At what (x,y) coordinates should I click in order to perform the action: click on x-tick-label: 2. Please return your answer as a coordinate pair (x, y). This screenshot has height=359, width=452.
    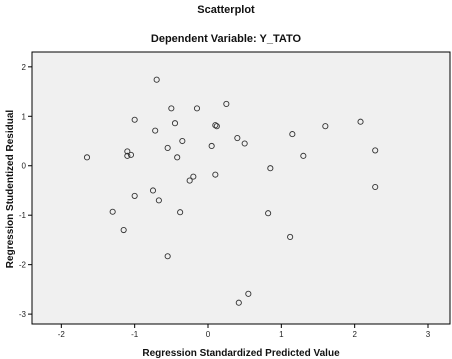
    Looking at the image, I should click on (354, 334).